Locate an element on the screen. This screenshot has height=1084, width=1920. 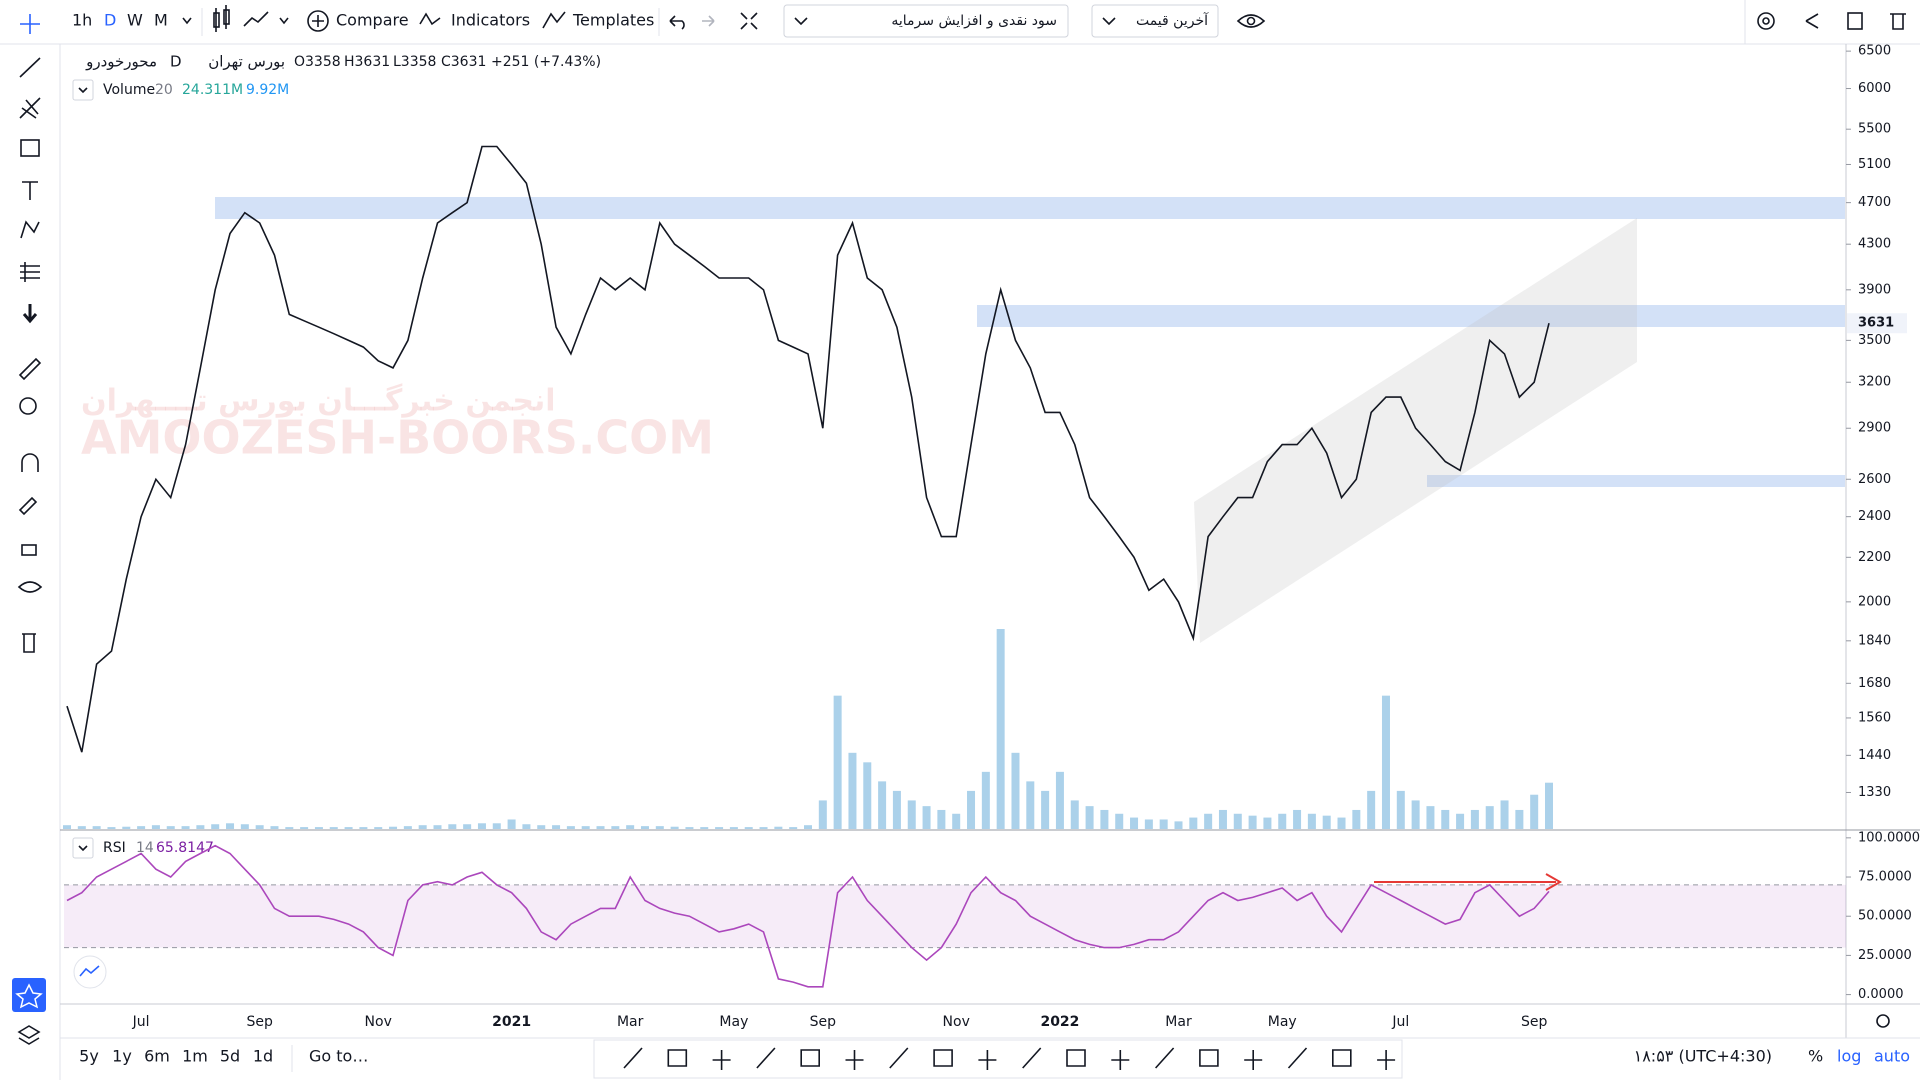
indicators-button: Indicators is located at coordinates (490, 20).